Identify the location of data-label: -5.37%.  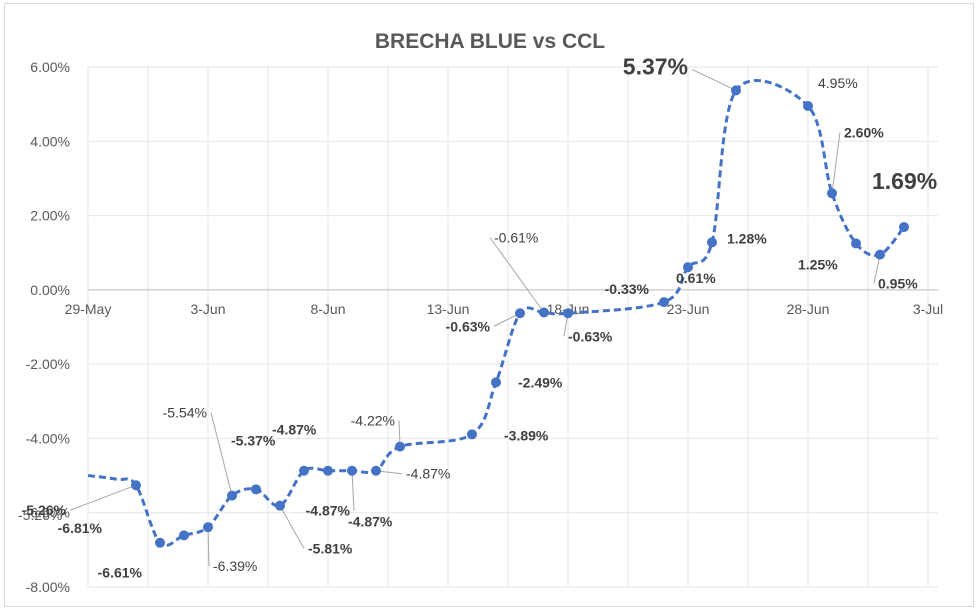
(253, 440).